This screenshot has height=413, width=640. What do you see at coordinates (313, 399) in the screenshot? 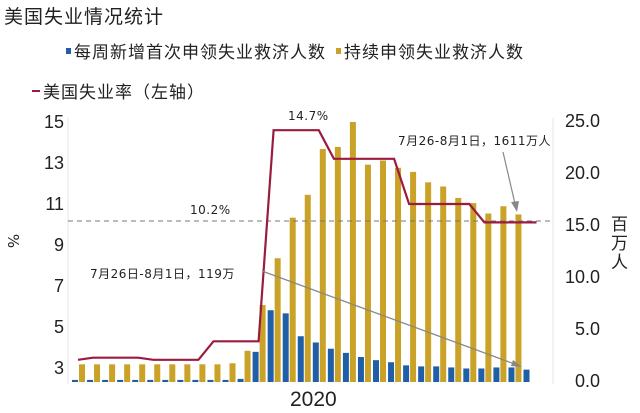
I see `x-axis-label: 2020` at bounding box center [313, 399].